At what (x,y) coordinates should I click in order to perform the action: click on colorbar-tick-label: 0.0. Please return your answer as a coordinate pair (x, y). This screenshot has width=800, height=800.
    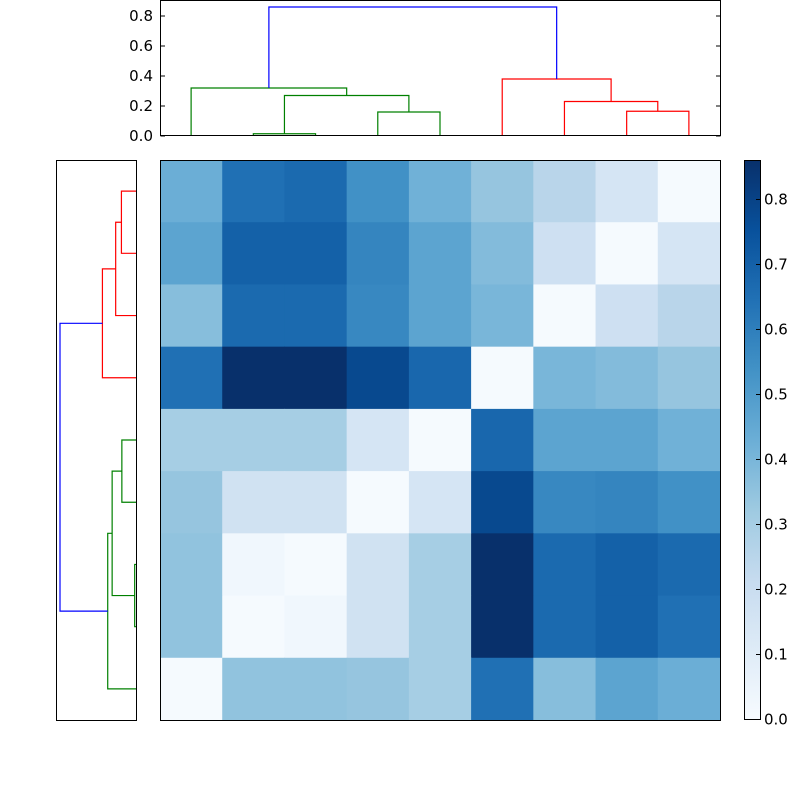
    Looking at the image, I should click on (776, 720).